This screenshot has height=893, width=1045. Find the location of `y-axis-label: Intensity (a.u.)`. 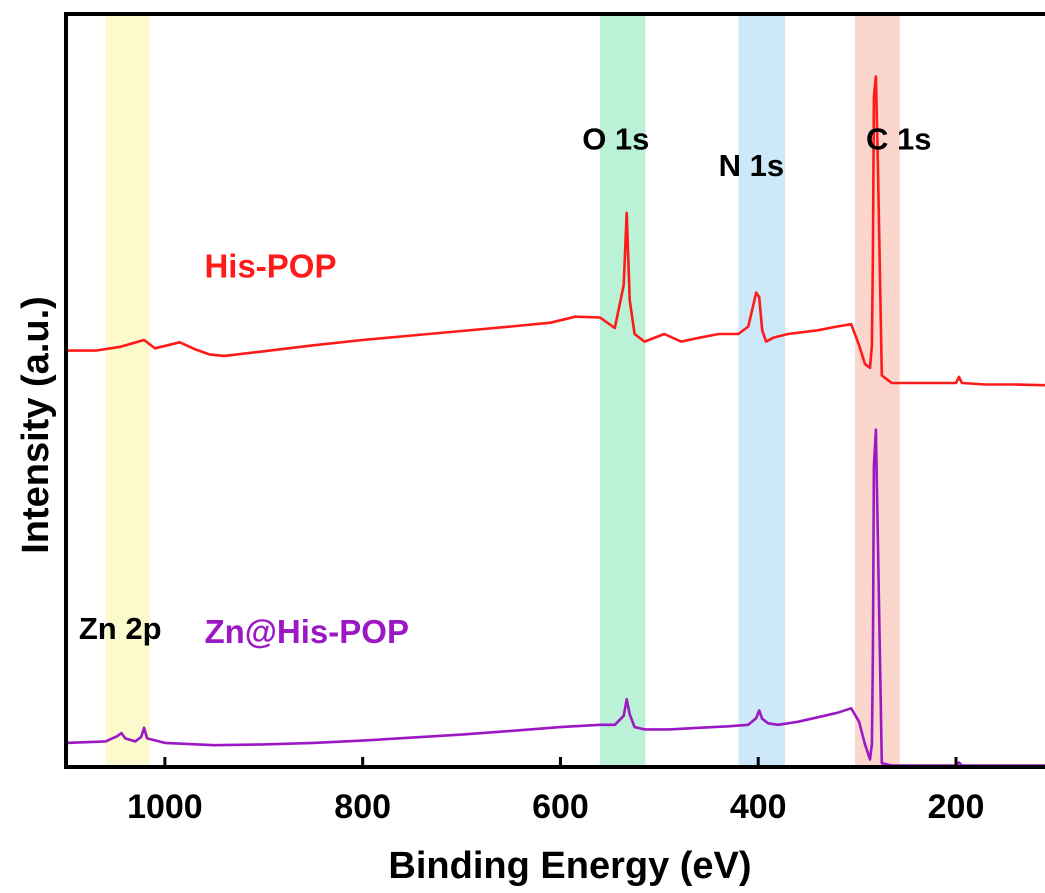

y-axis-label: Intensity (a.u.) is located at coordinates (36, 425).